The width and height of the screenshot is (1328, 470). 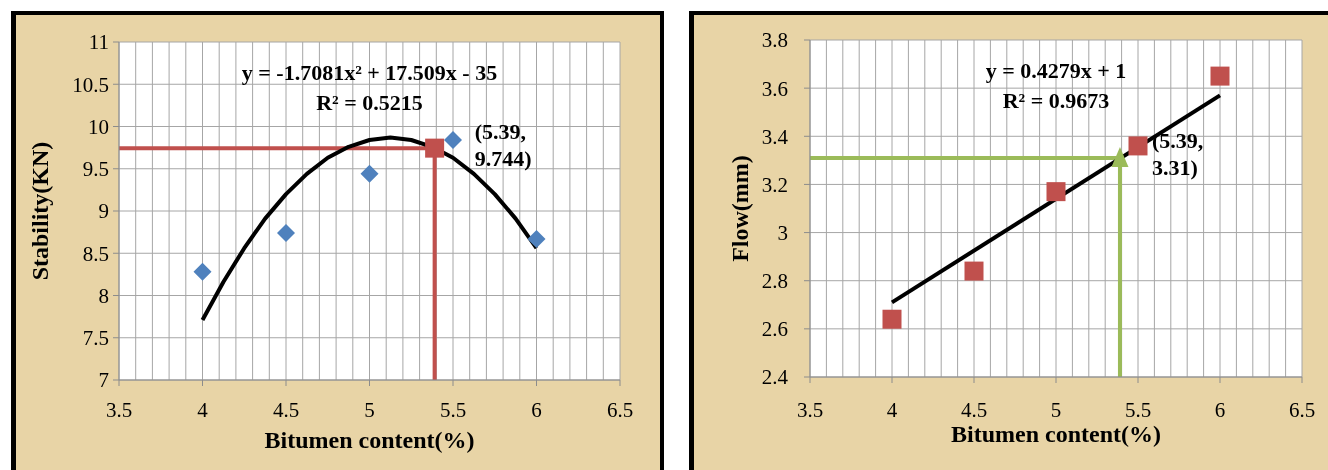 What do you see at coordinates (774, 40) in the screenshot?
I see `y-tick-label: 3.8` at bounding box center [774, 40].